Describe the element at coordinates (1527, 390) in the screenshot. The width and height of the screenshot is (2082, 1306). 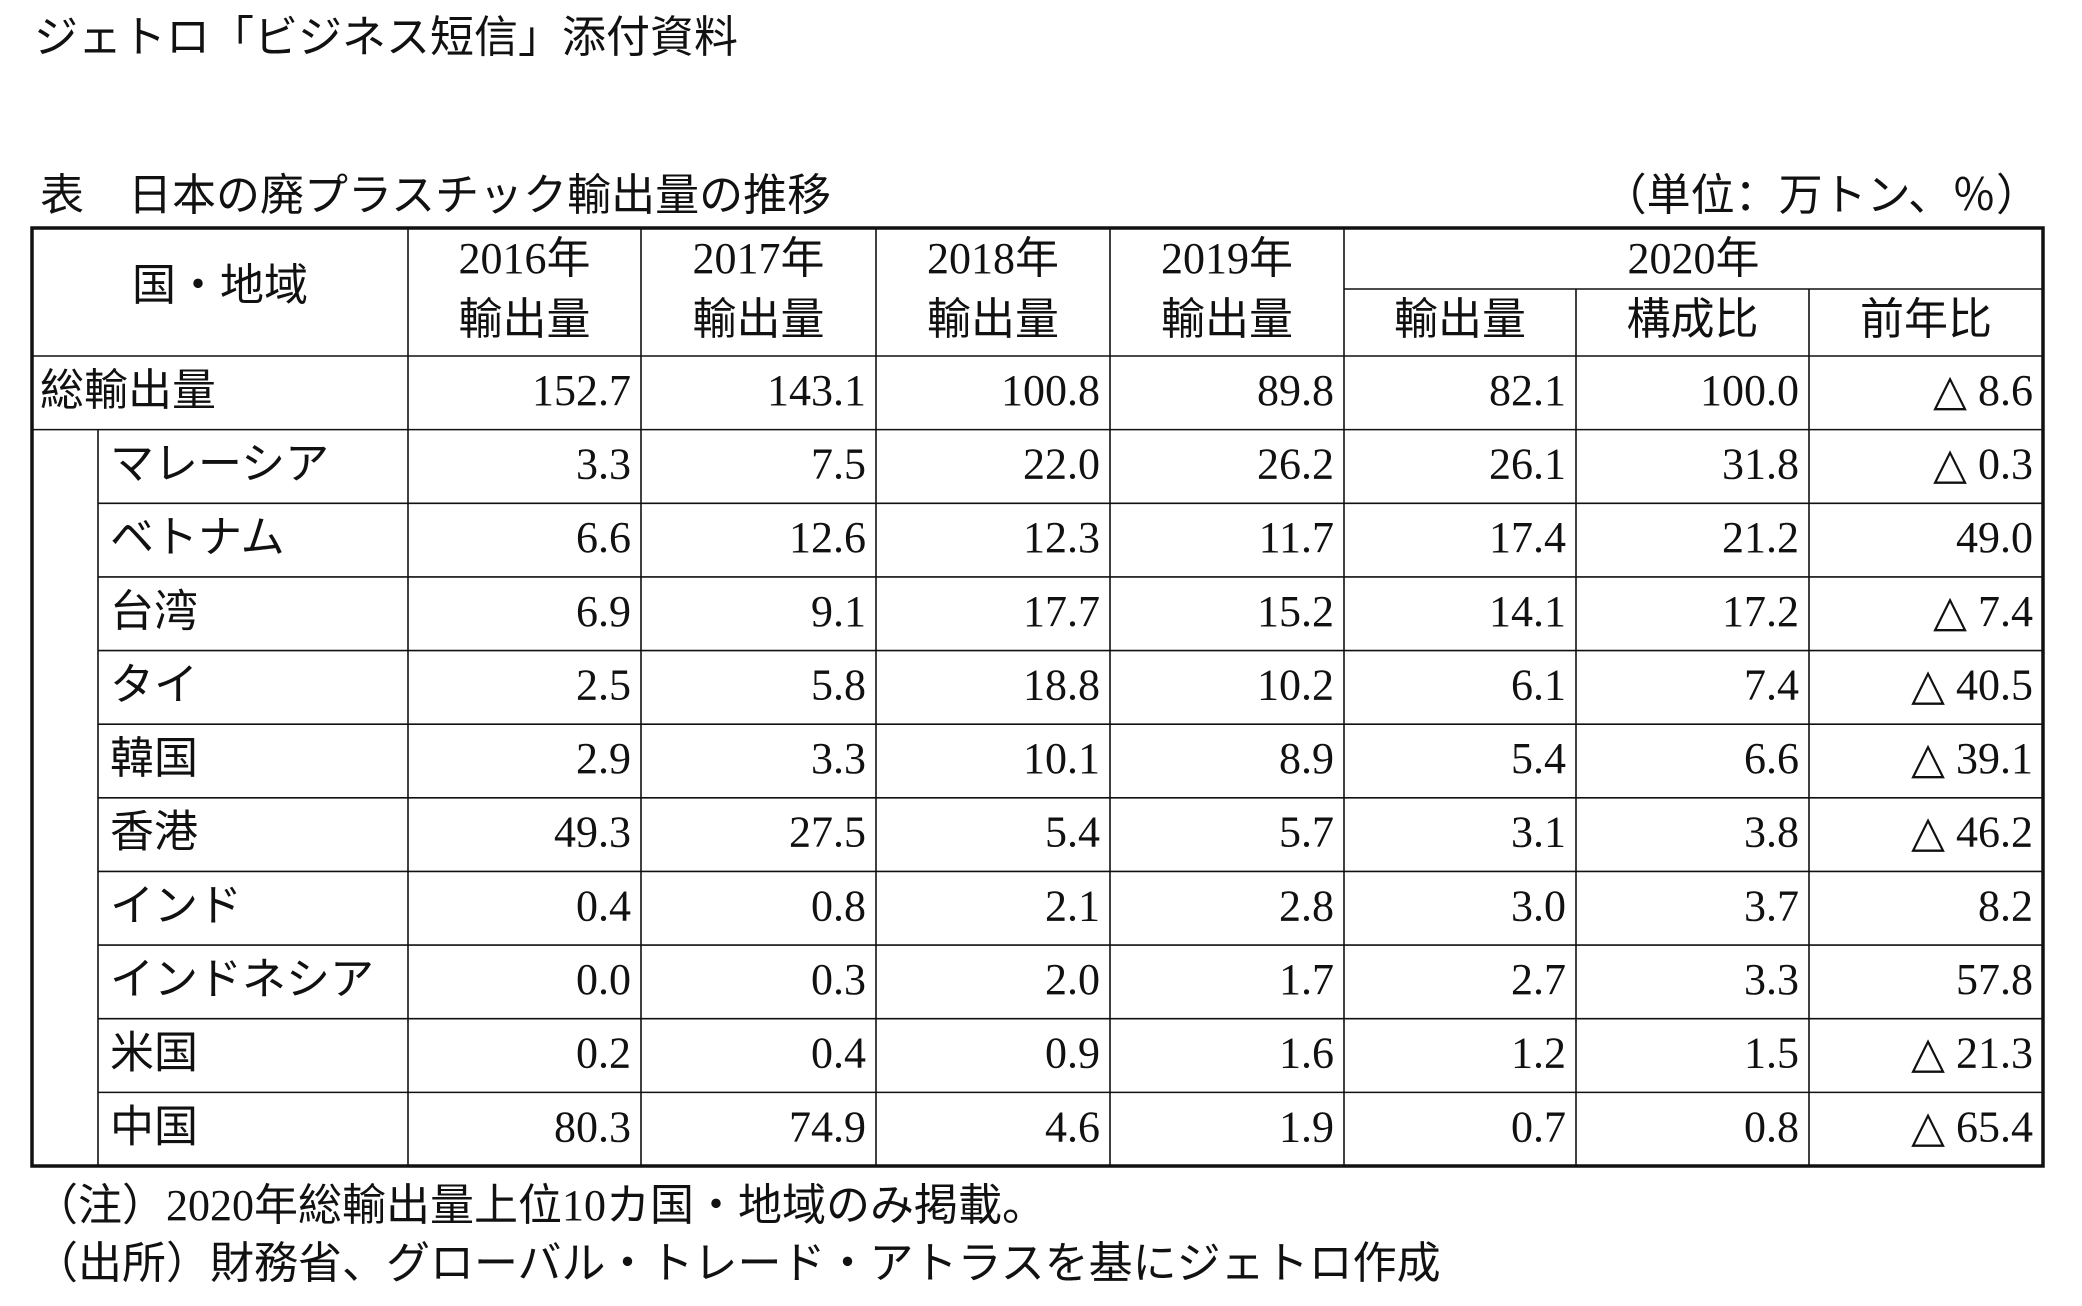
I see `cell-value: 82.1` at that location.